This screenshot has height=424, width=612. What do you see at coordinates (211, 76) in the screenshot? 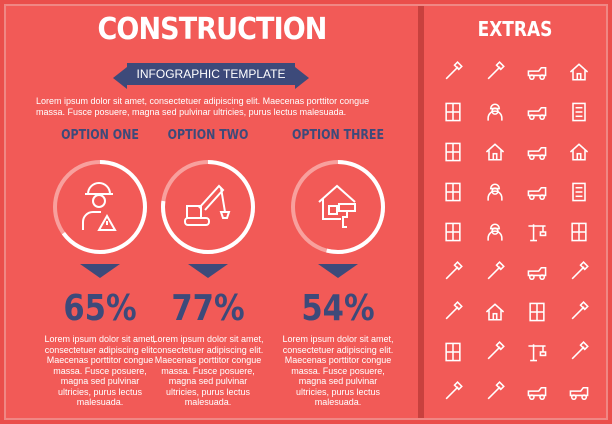
I see `subtitle-ribbon: INFOGRAPHIC TEMPLATE` at bounding box center [211, 76].